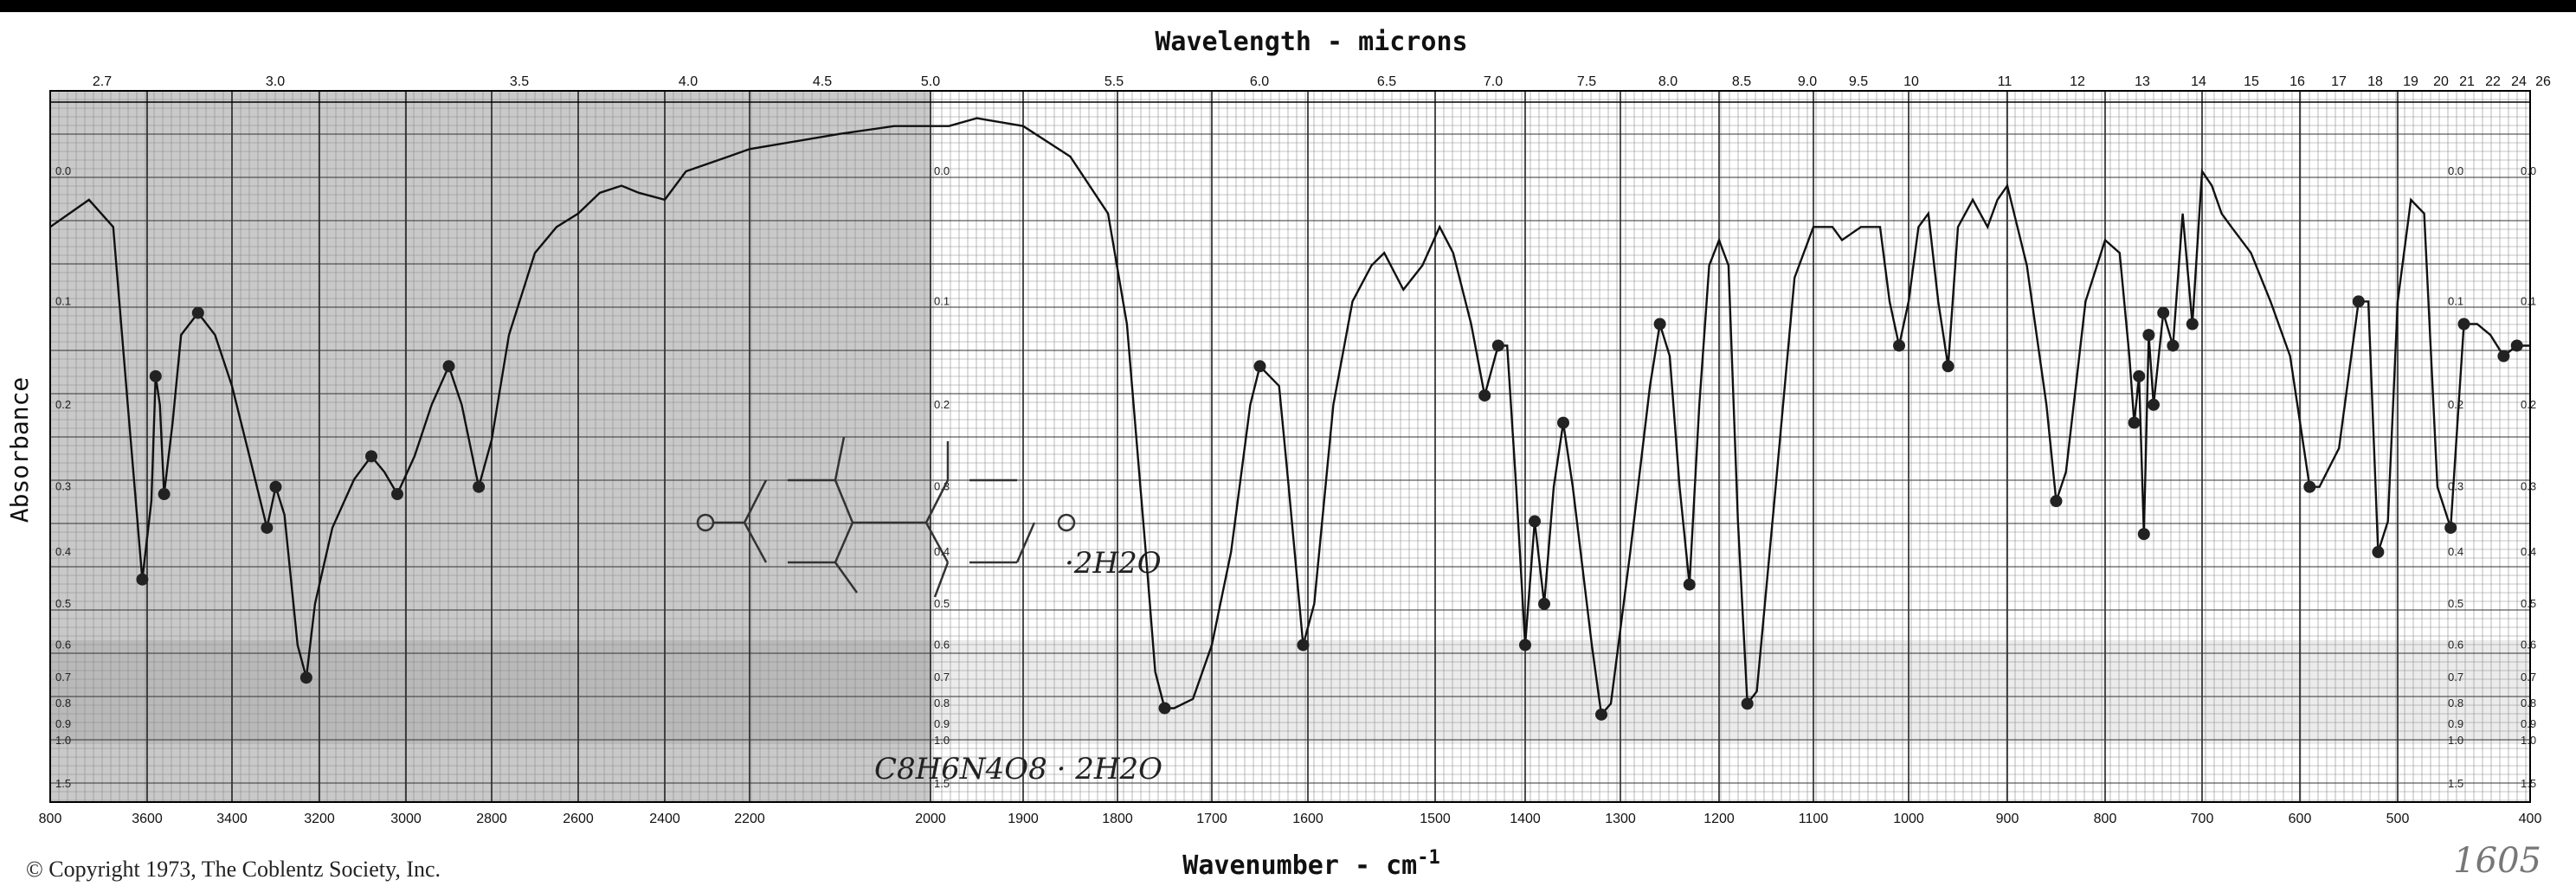 The image size is (2576, 886). I want to click on x-axis-label-exponent: -1, so click(1428, 858).